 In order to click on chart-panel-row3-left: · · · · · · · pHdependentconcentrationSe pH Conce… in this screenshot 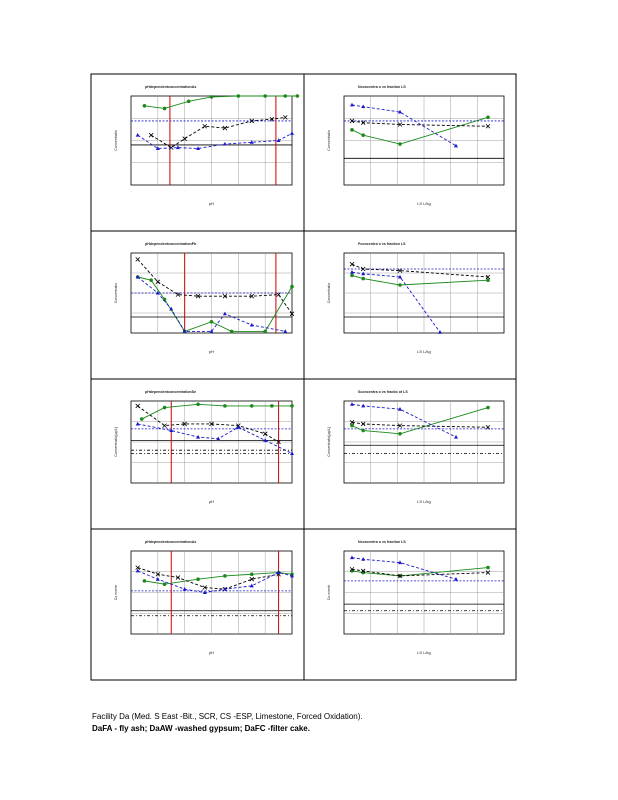, I will do `click(197, 454)`.